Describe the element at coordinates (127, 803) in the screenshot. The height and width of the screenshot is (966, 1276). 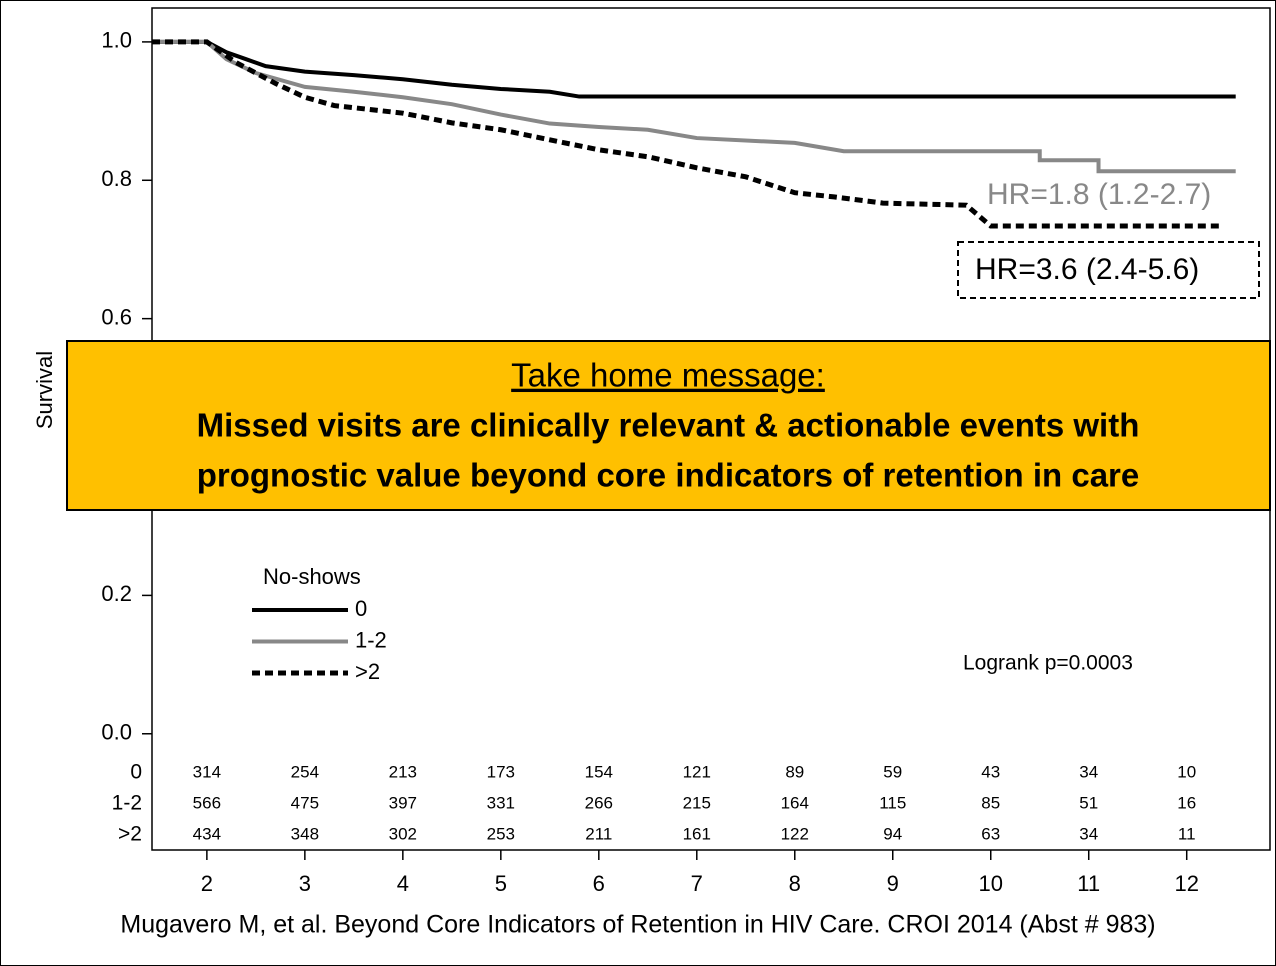
I see `risk-row-label: 1-2` at that location.